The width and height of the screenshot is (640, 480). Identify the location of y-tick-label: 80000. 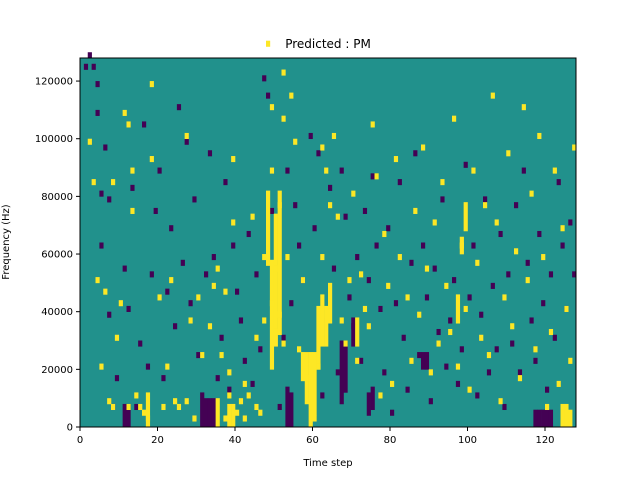
(57, 197).